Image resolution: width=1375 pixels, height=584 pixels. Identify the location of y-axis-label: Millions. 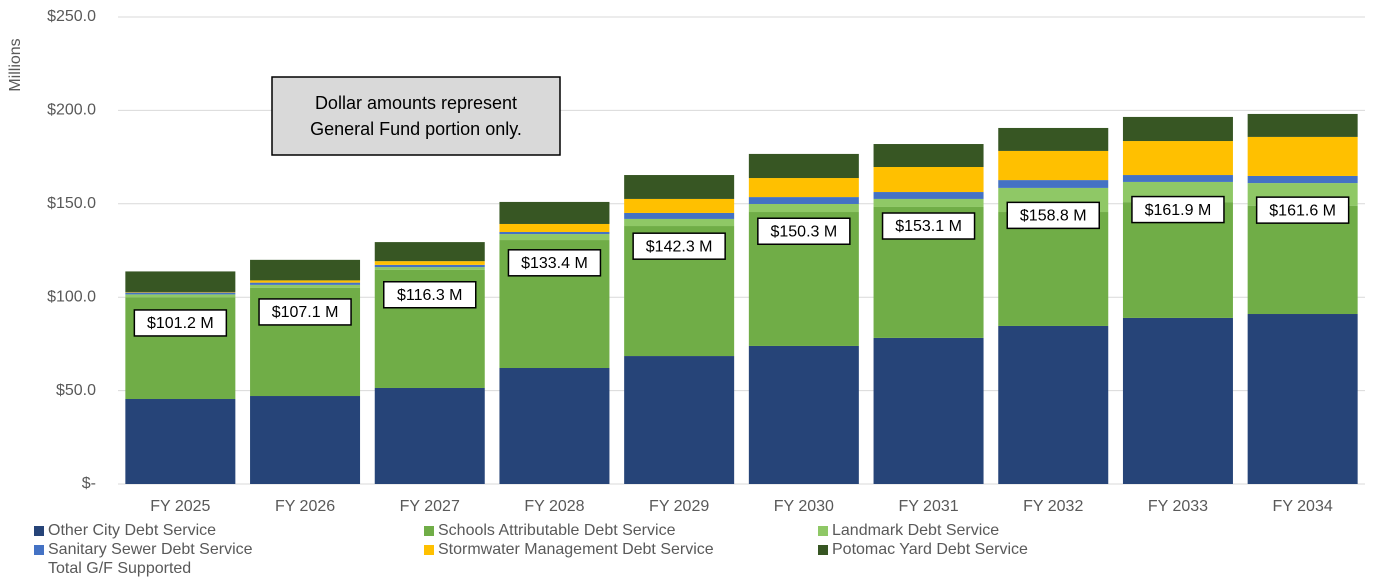
(15, 64).